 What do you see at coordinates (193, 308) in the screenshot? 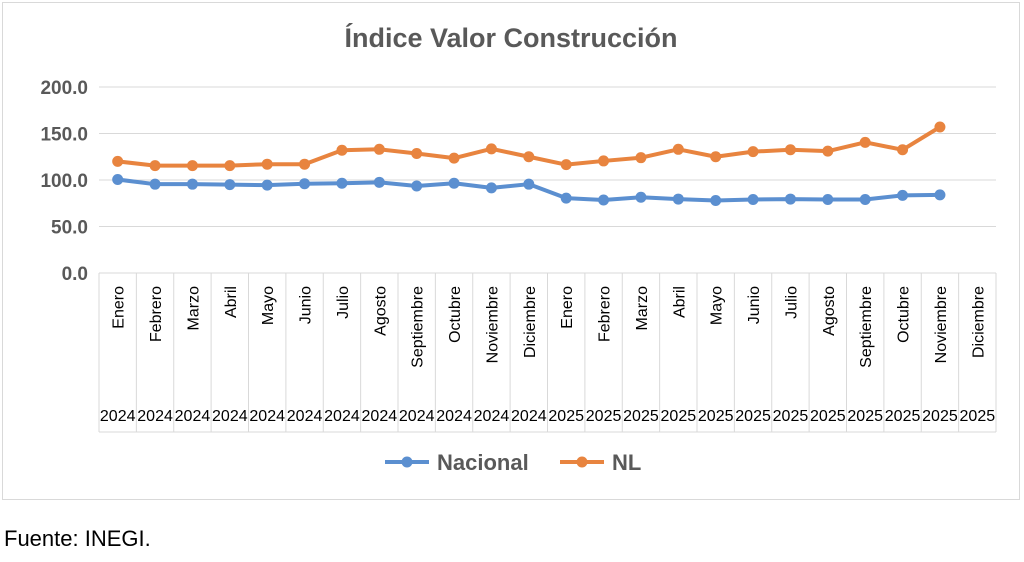
I see `x-tick-label-month: Marzo` at bounding box center [193, 308].